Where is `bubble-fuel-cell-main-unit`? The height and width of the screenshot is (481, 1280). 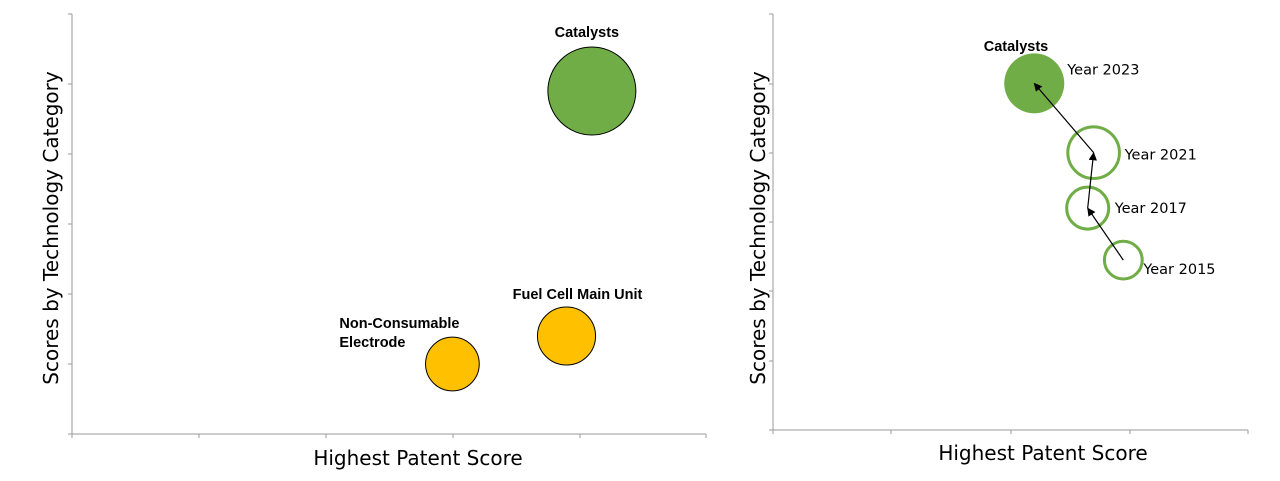
bubble-fuel-cell-main-unit is located at coordinates (566, 336).